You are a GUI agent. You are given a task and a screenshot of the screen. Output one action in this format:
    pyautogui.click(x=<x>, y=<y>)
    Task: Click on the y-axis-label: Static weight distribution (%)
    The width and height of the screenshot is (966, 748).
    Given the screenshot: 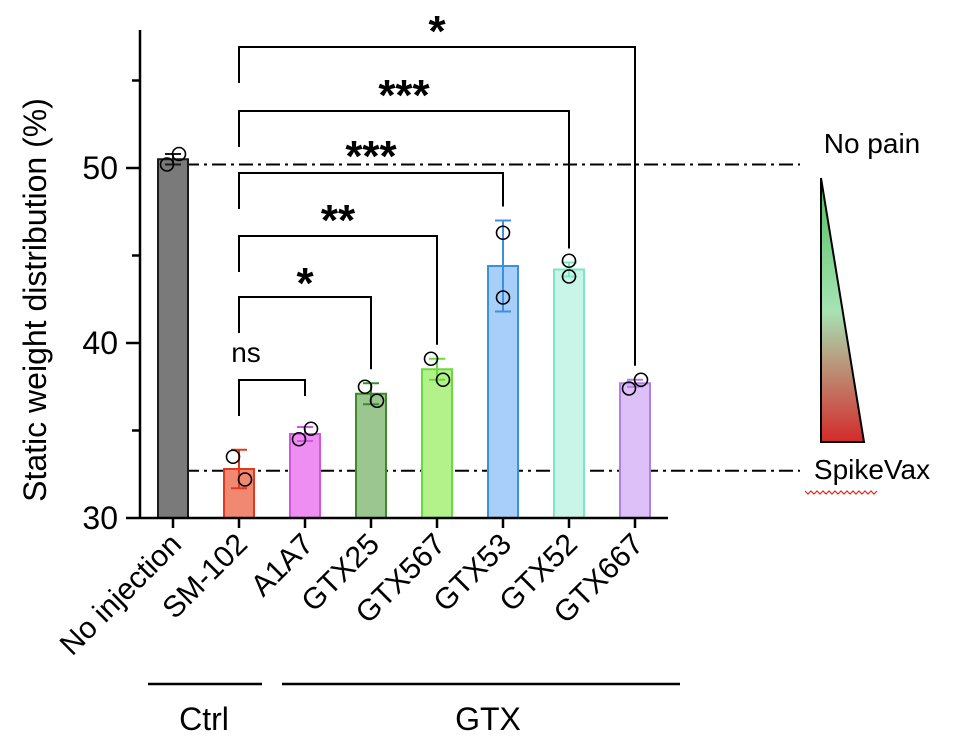 What is the action you would take?
    pyautogui.click(x=35, y=300)
    